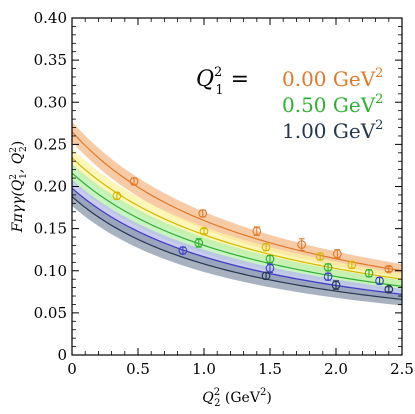 The image size is (415, 414). Describe the element at coordinates (50, 229) in the screenshot. I see `y-tick-label: 0.15` at that location.